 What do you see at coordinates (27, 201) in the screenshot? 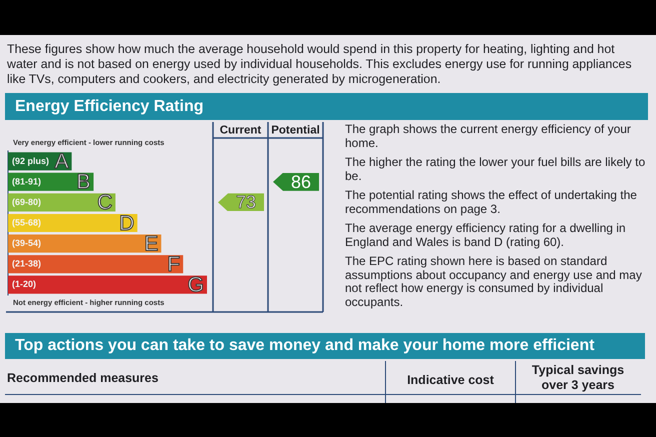
I see `y-tick-label: (69-80)` at bounding box center [27, 201].